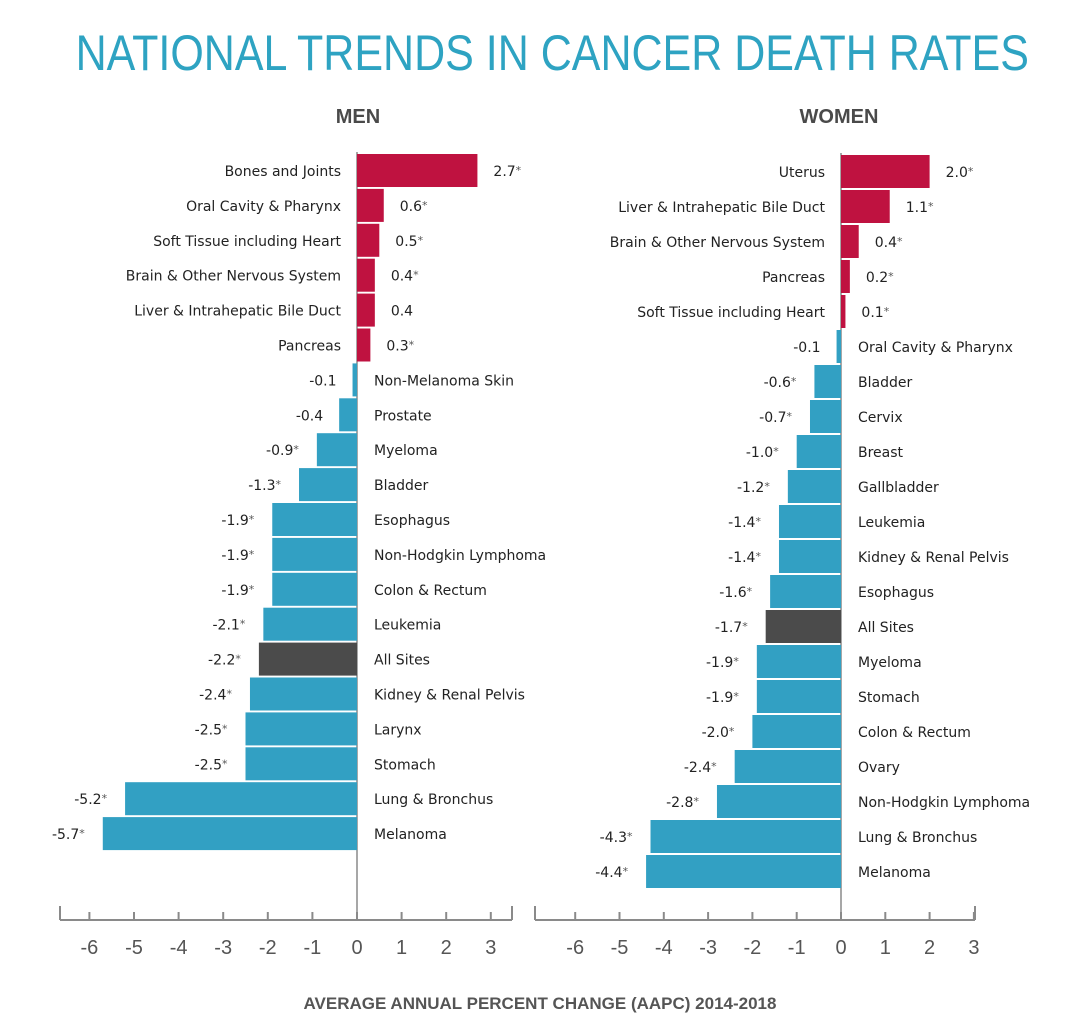 This screenshot has width=1080, height=1033. Describe the element at coordinates (806, 348) in the screenshot. I see `women-value-label: -0.1` at that location.